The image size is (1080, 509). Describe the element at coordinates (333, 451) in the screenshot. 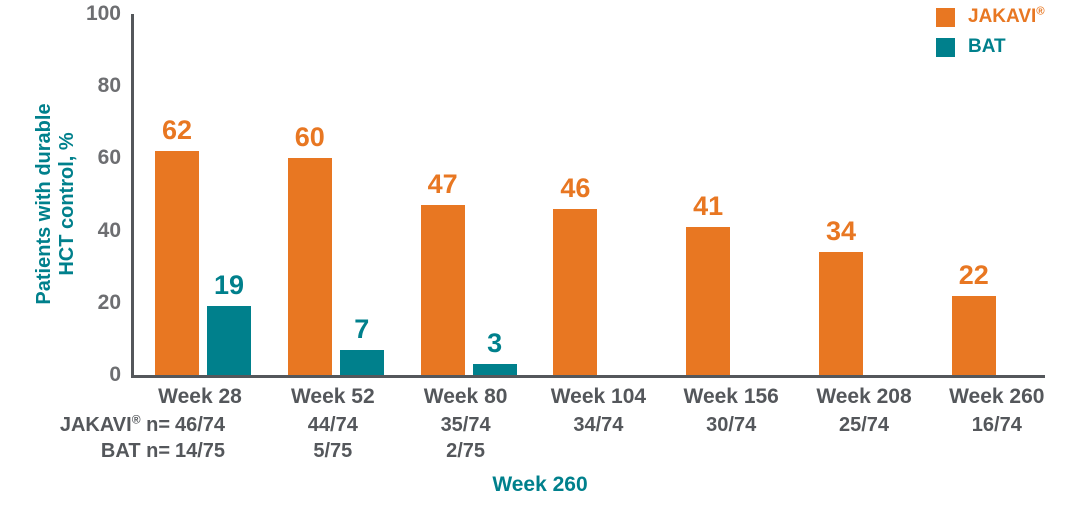

I see `n-value-bat-week-52: 5/75` at that location.